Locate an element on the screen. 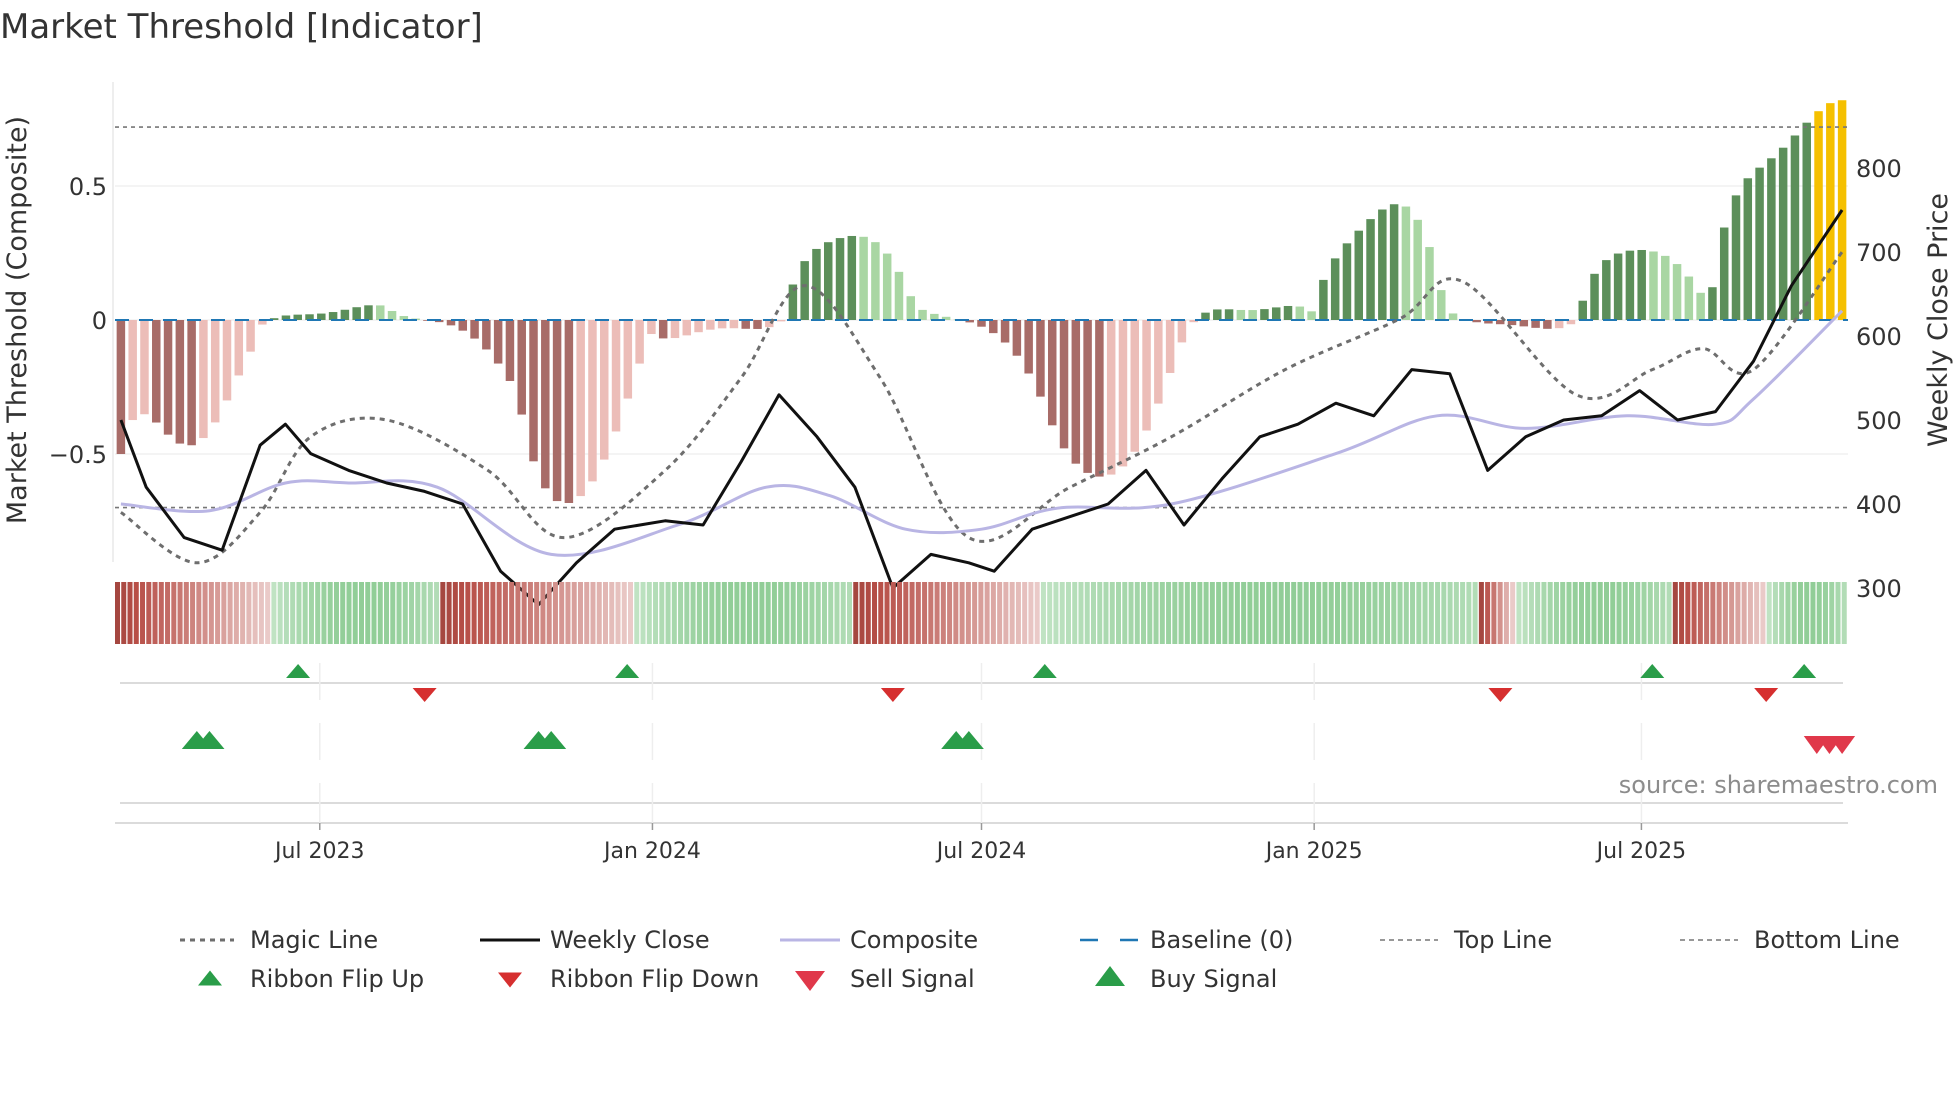 Image resolution: width=1960 pixels, height=1106 pixels. y-right-tick-label: 500 is located at coordinates (1879, 421).